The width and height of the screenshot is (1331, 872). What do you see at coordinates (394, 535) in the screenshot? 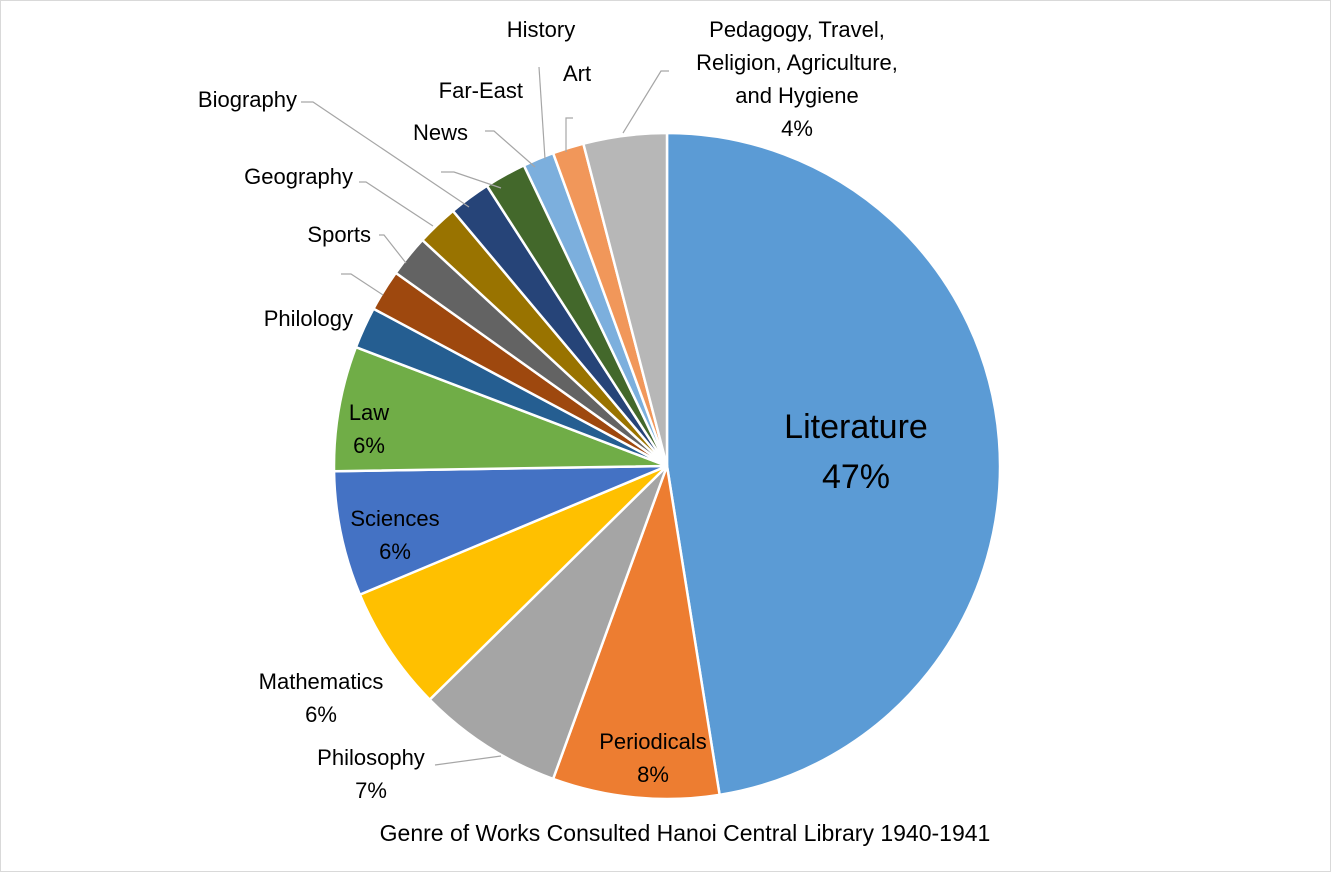
I see `slice-label-4: Sciences 6%` at bounding box center [394, 535].